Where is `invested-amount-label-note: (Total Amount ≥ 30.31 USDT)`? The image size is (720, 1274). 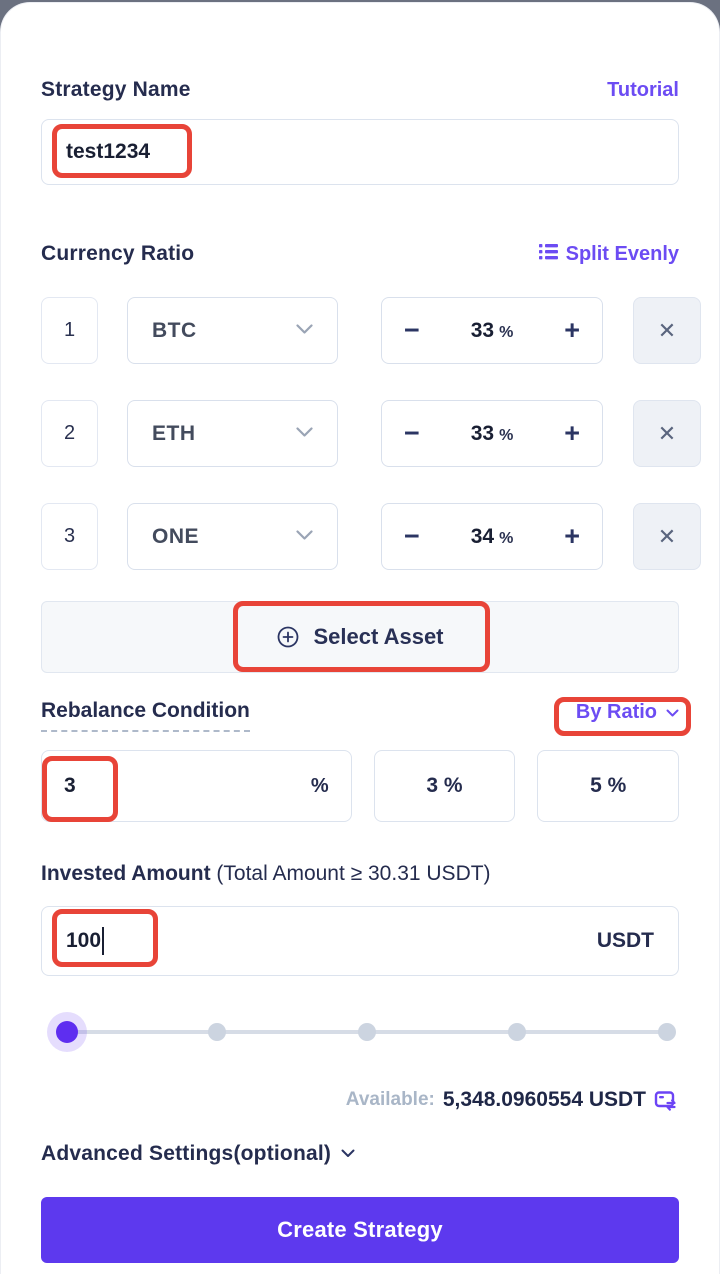
invested-amount-label-note: (Total Amount ≥ 30.31 USDT) is located at coordinates (350, 873).